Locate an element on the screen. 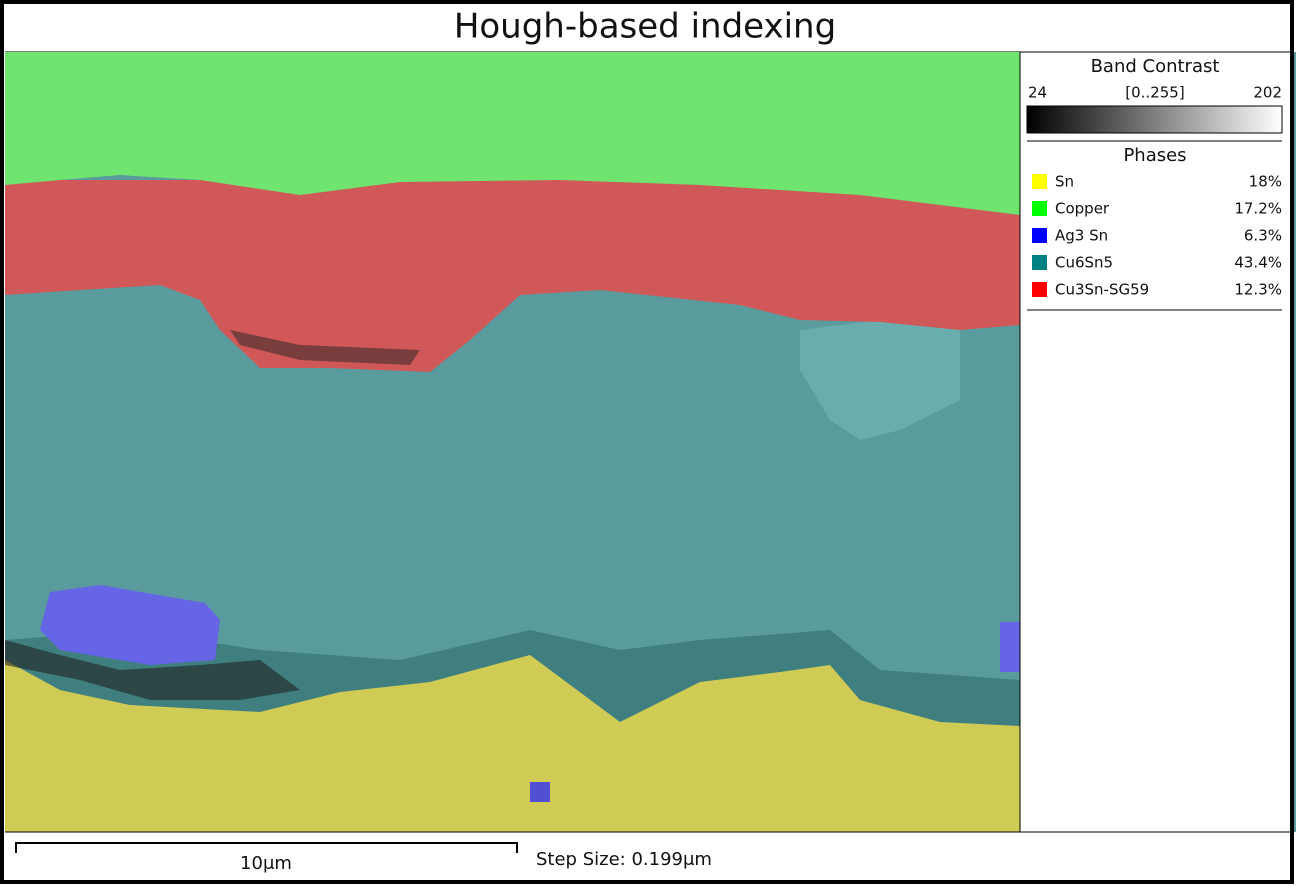 This screenshot has height=889, width=1296. phase-name: Cu3Sn-SG59 is located at coordinates (1102, 290).